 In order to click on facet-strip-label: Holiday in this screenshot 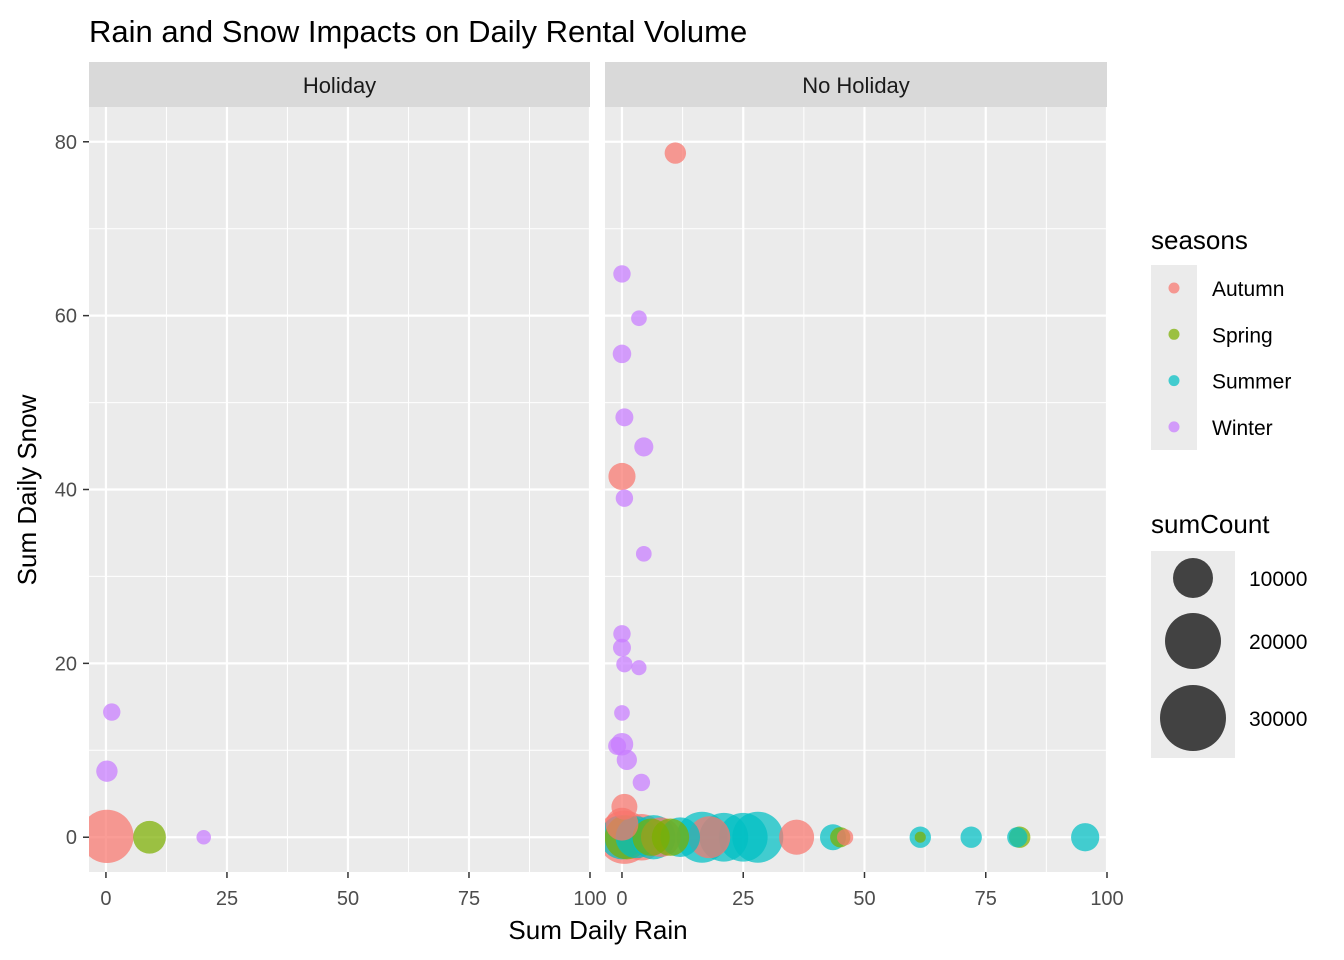, I will do `click(339, 85)`.